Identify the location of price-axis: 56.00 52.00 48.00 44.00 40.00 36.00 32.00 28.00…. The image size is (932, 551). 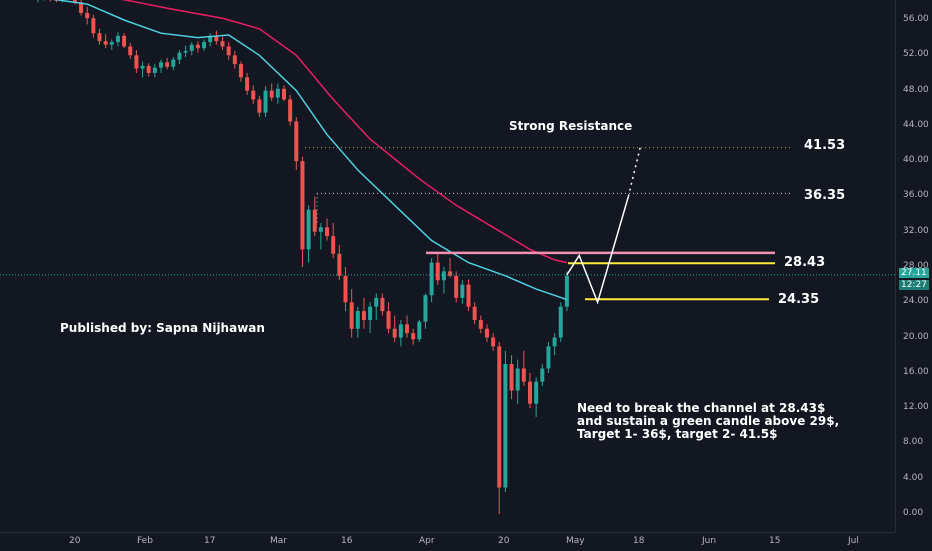
(913, 266).